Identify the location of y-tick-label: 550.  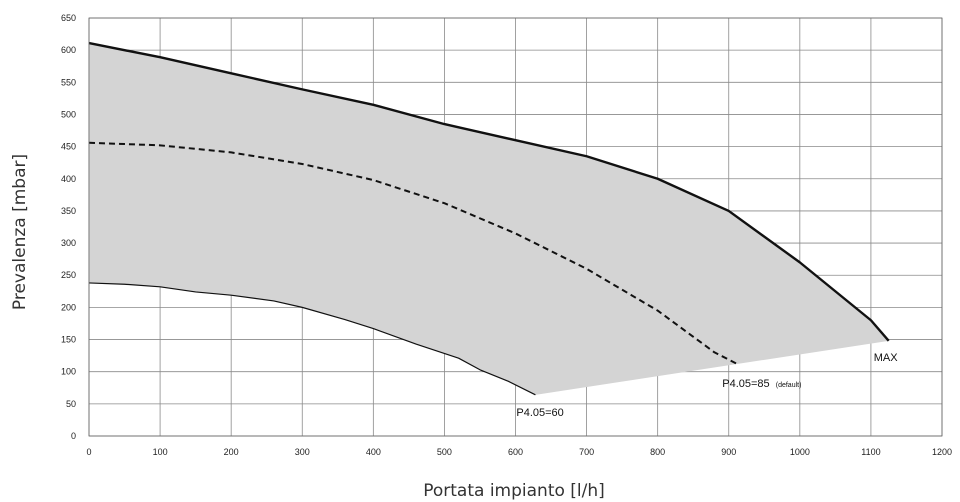
(68, 82).